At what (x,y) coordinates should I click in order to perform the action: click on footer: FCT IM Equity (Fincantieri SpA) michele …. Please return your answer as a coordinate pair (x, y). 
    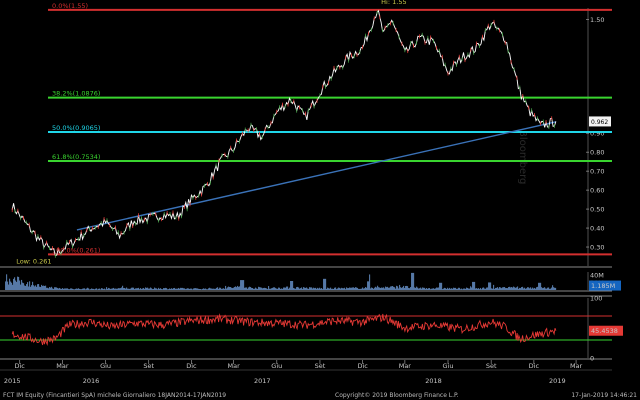
    Looking at the image, I should click on (320, 395).